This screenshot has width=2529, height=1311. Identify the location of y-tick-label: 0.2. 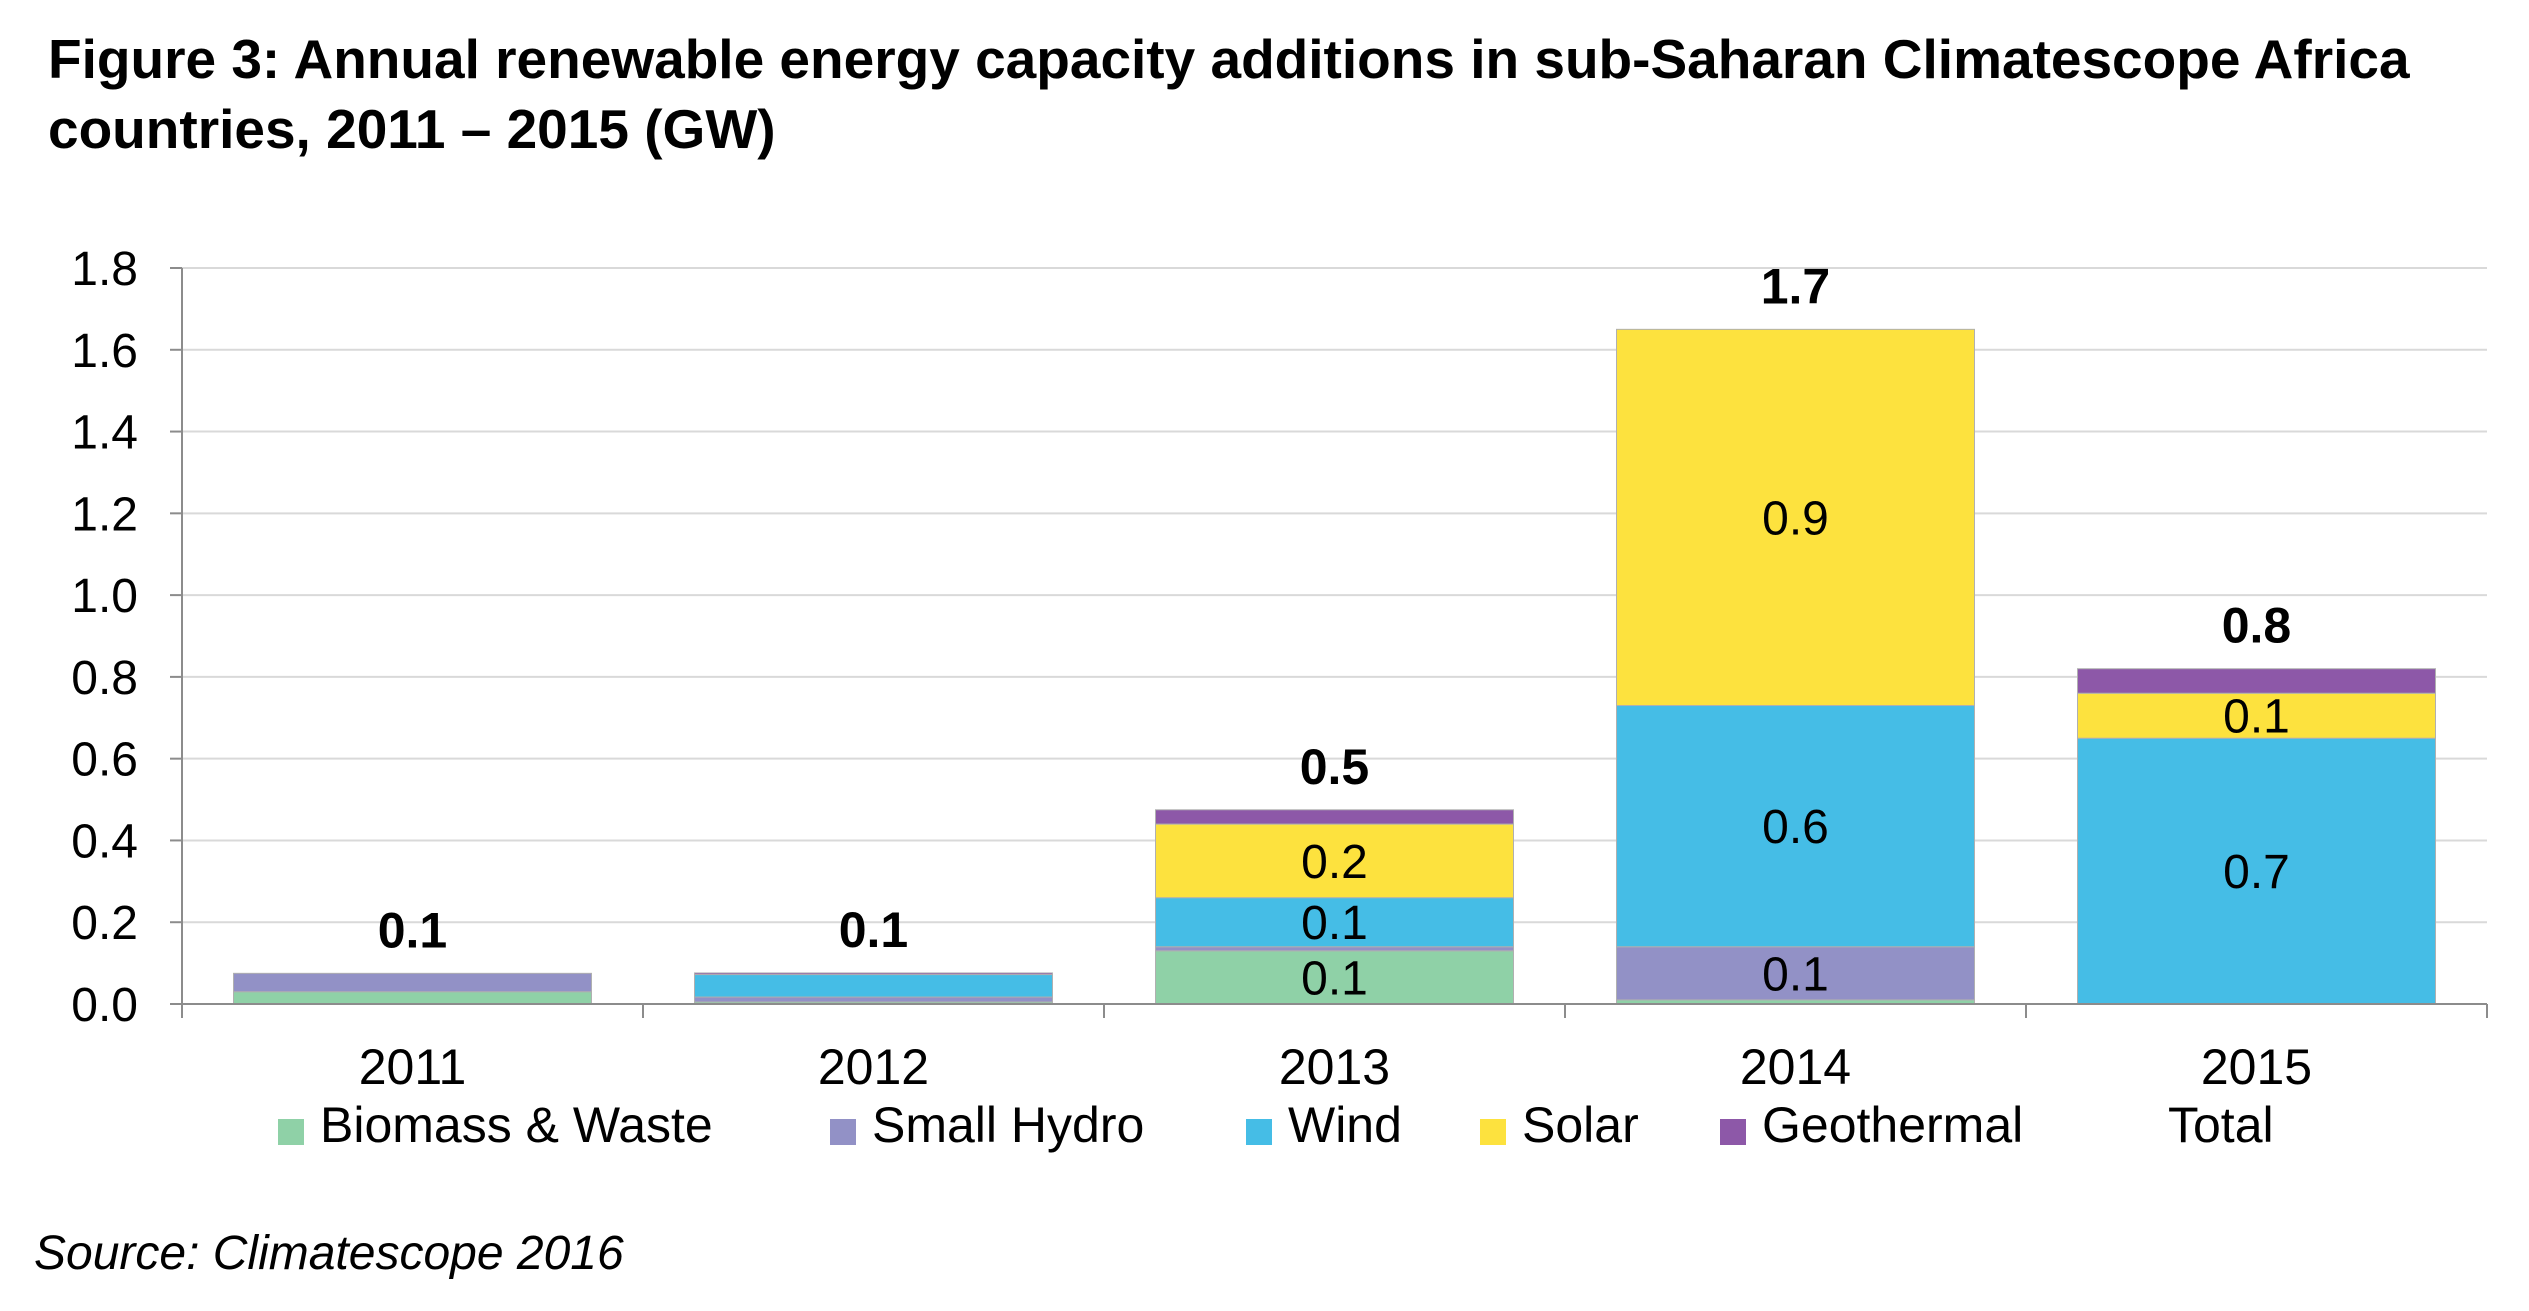
(104, 923).